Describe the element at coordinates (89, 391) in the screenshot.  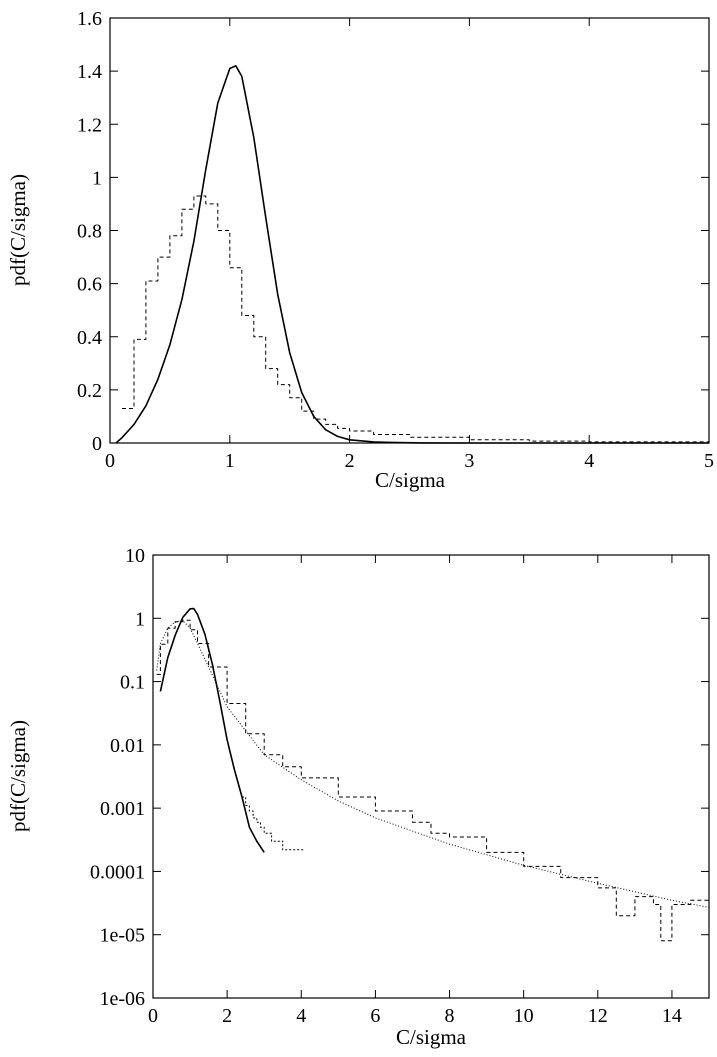
I see `y-tick-label: 0.2` at that location.